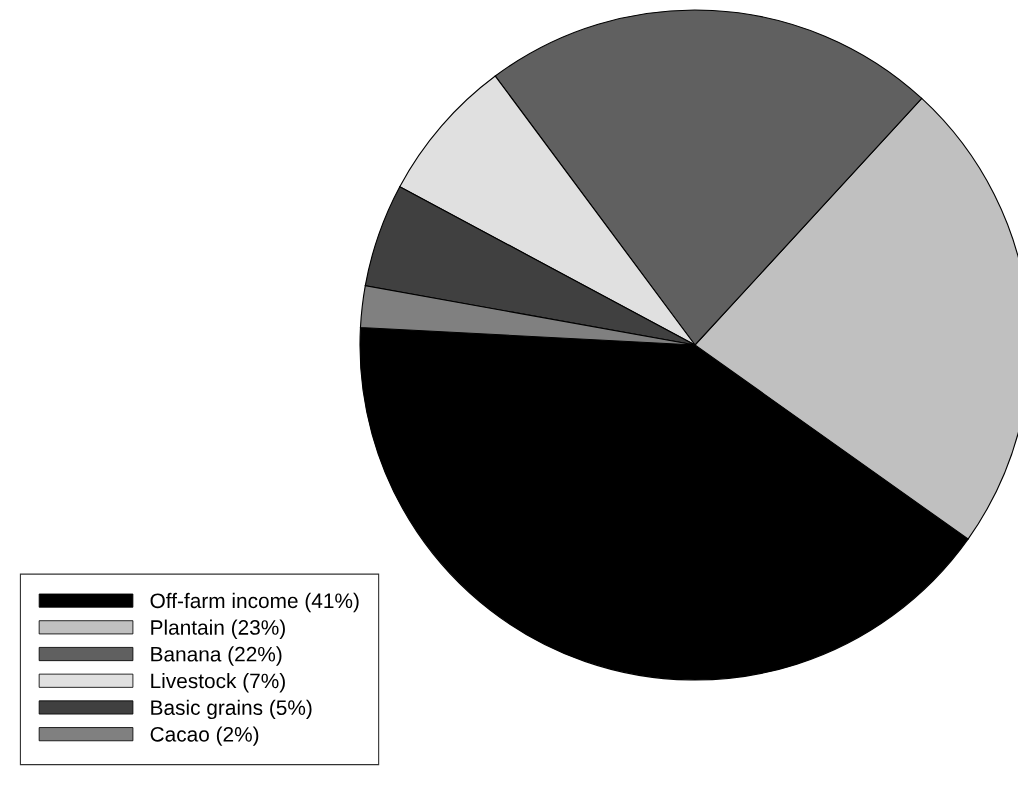 The width and height of the screenshot is (1018, 805). I want to click on legend-label: Banana (22%), so click(216, 656).